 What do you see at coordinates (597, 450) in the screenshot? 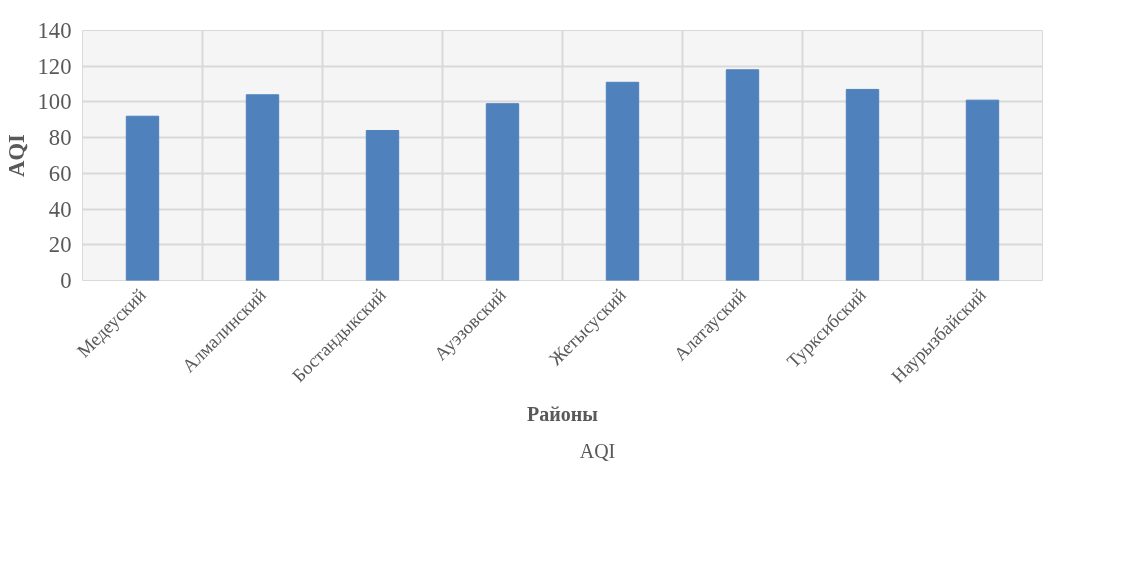
I see `text: AQI` at bounding box center [597, 450].